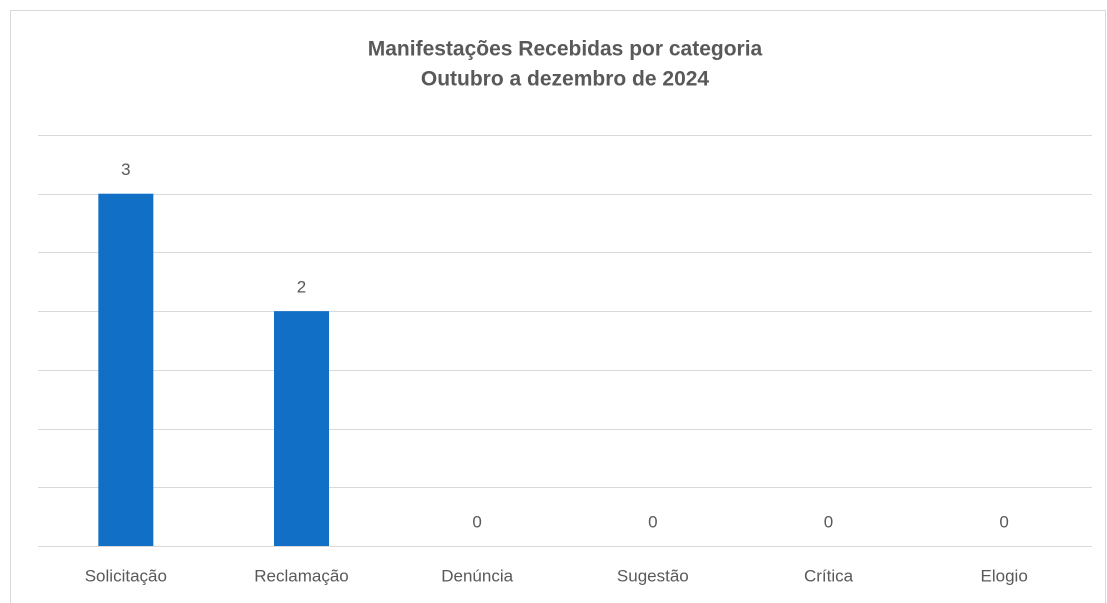  What do you see at coordinates (301, 287) in the screenshot?
I see `data-label: 2` at bounding box center [301, 287].